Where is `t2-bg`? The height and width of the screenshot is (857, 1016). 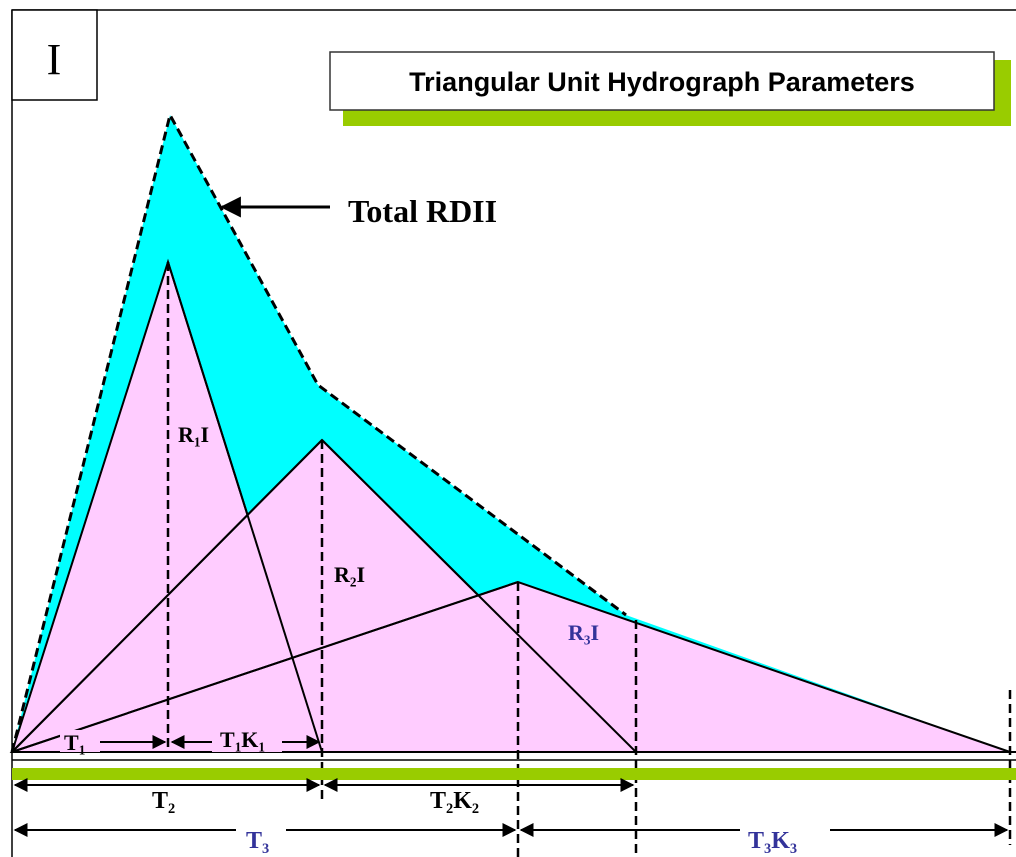 t2-bg is located at coordinates (165, 799).